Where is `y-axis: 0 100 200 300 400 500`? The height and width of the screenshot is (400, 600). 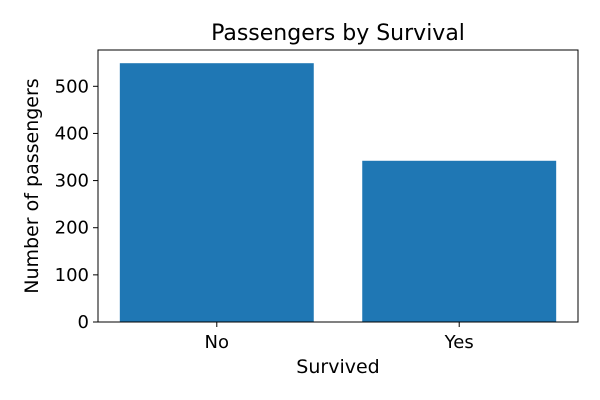 y-axis: 0 100 200 300 400 500 is located at coordinates (76, 204).